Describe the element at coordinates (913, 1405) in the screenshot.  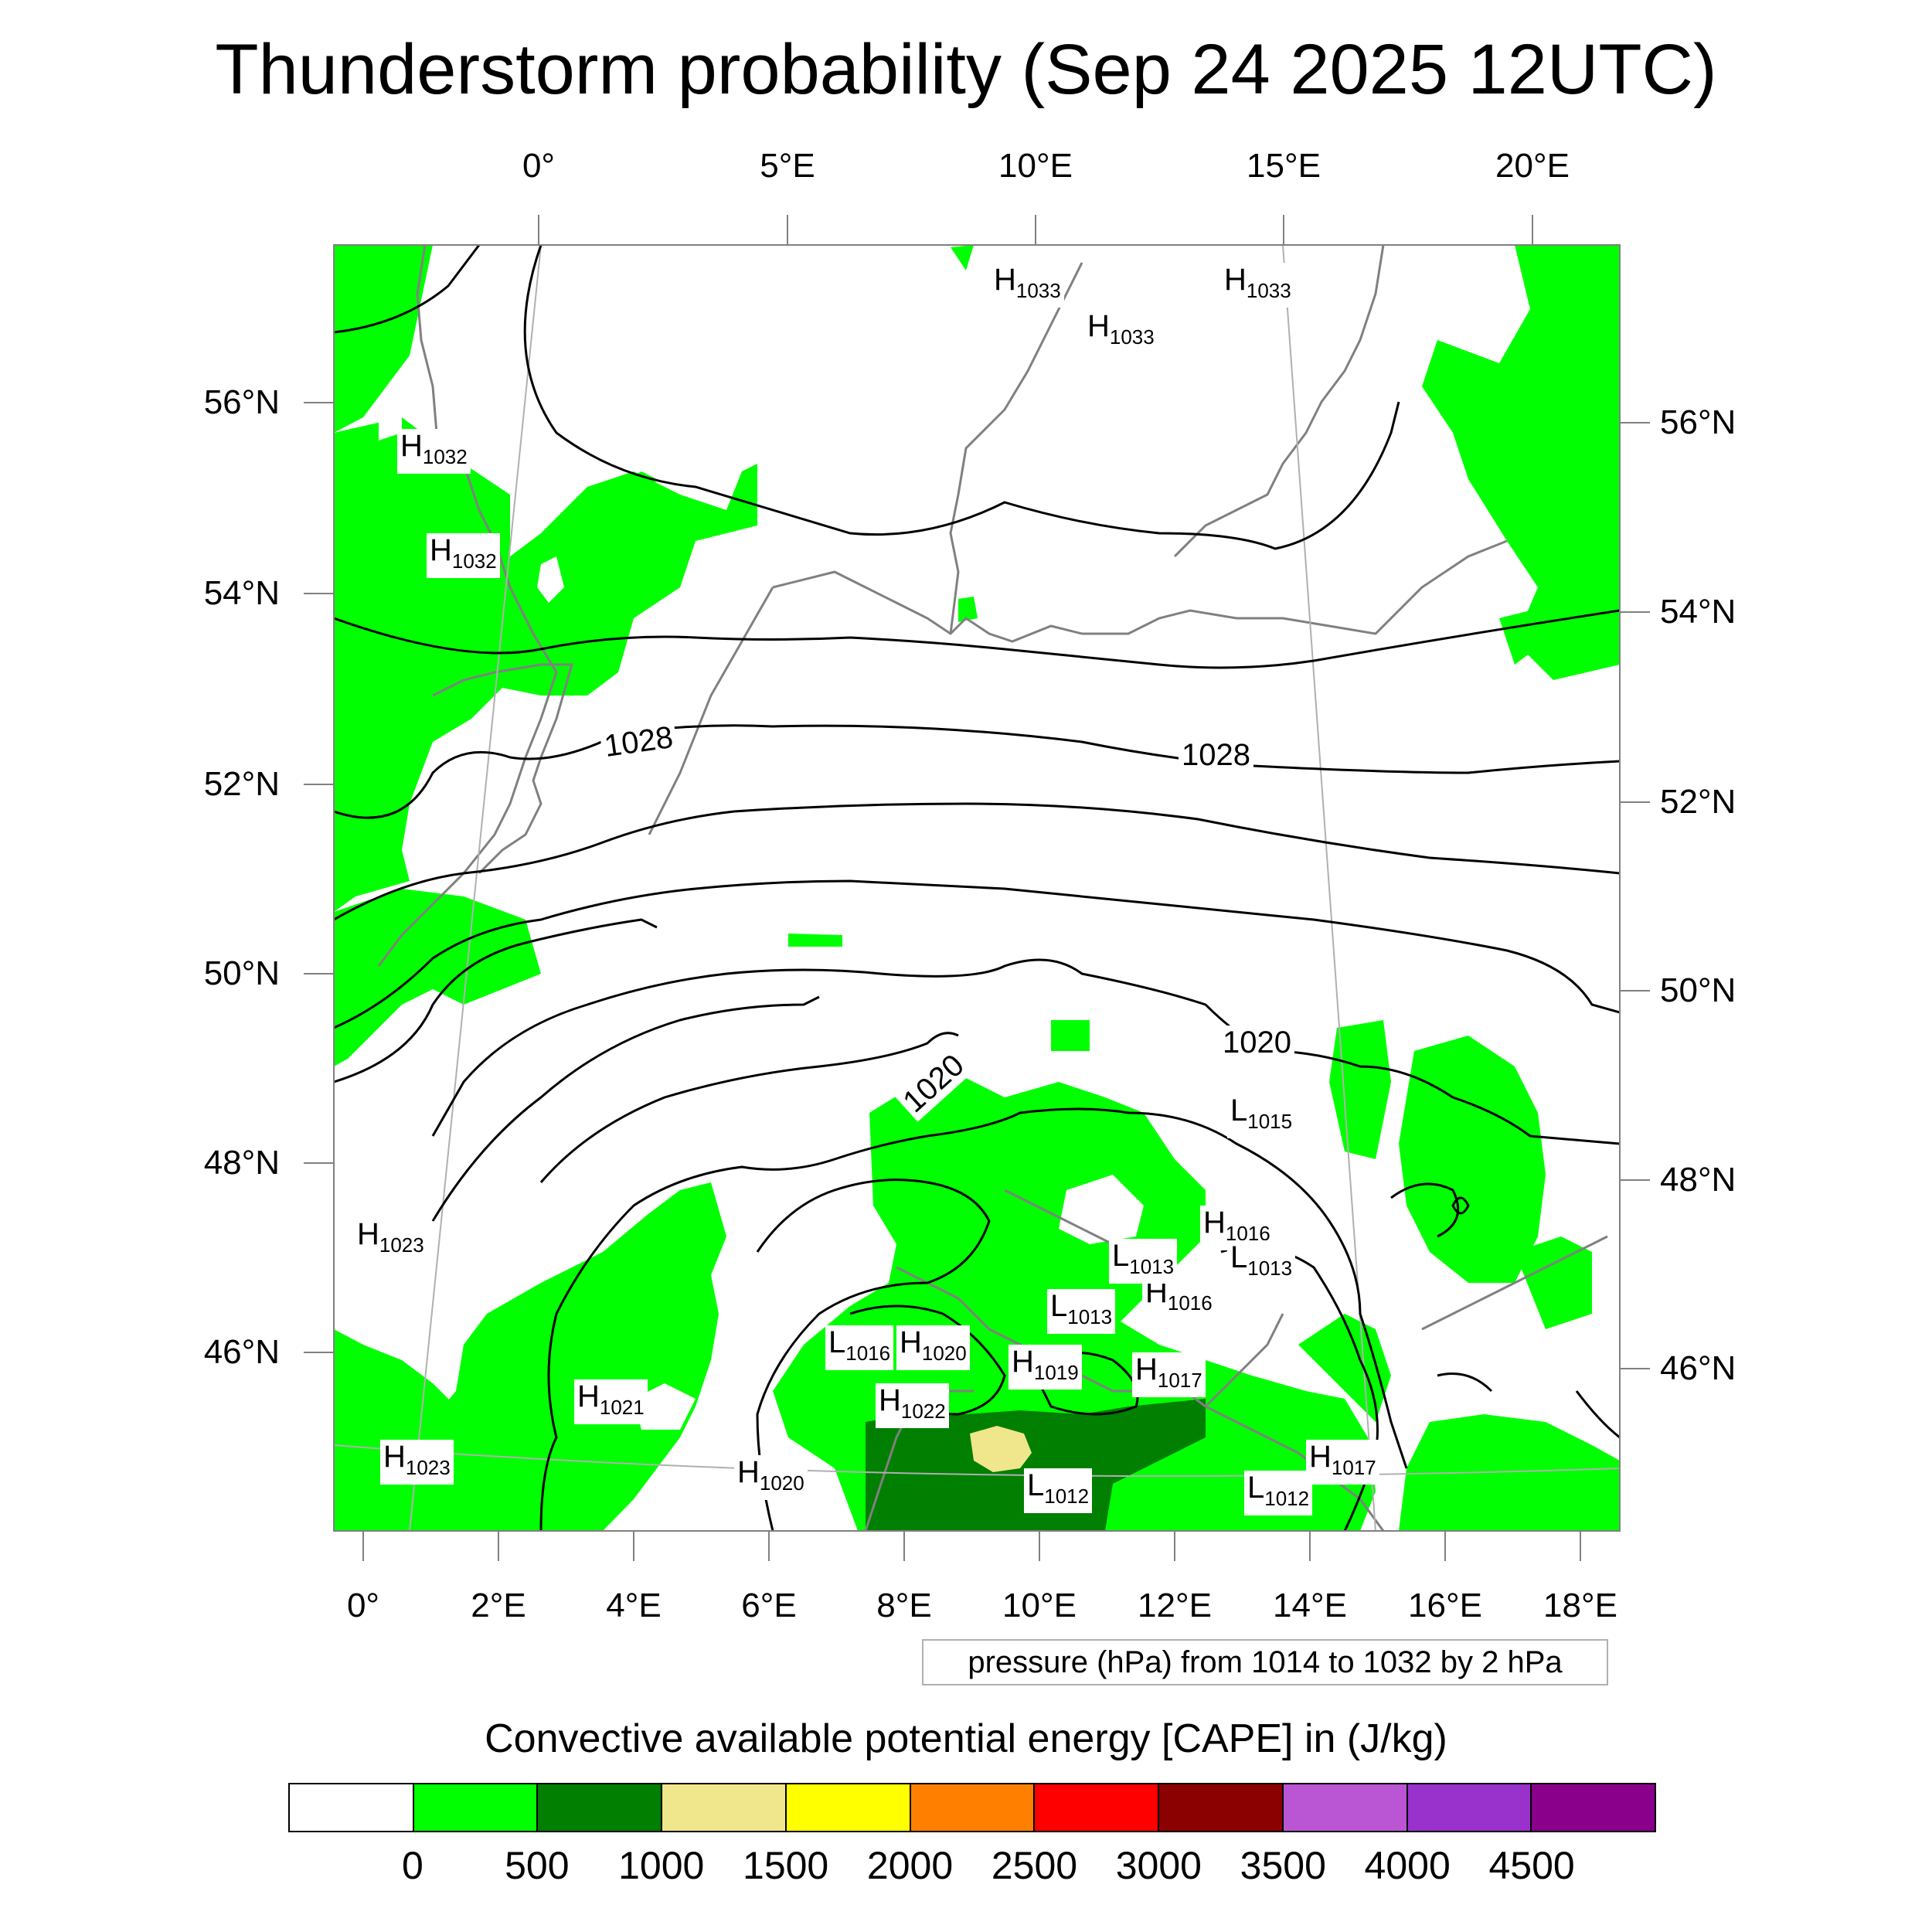
I see `pressure-center-label: H1022` at that location.